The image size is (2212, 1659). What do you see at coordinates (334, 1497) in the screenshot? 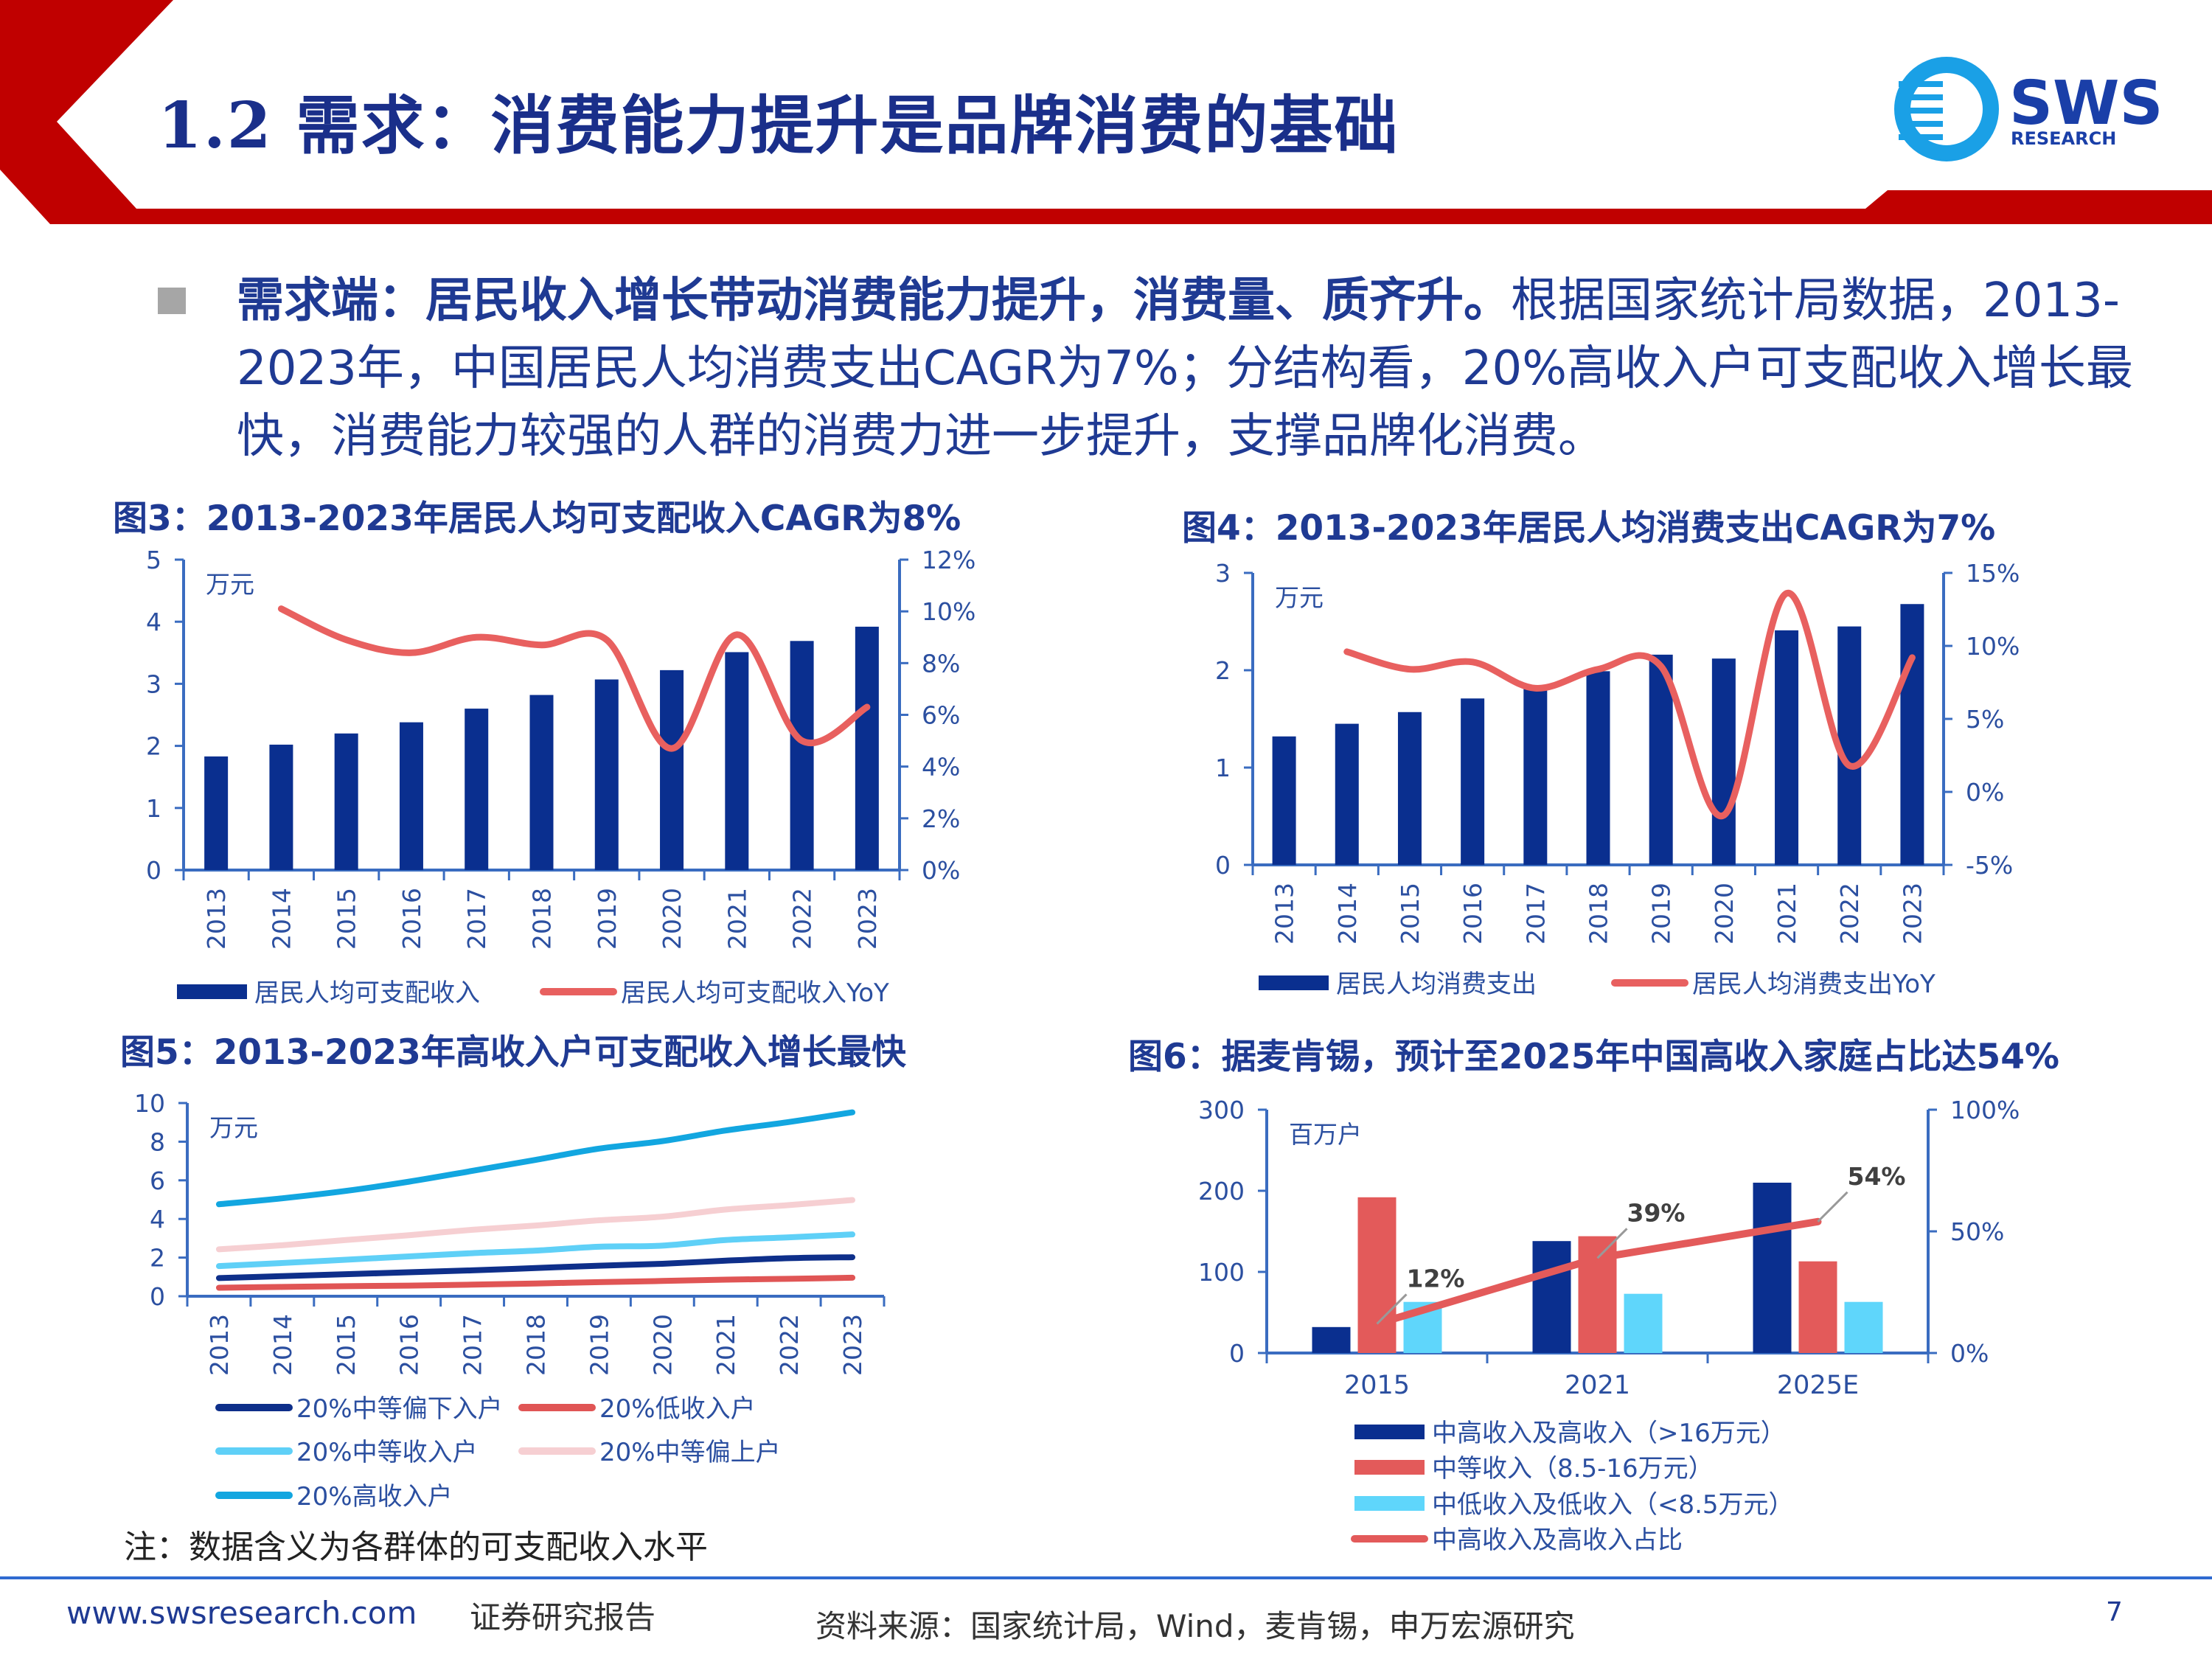
I see `fig5-legend-item: 20%高收入户` at bounding box center [334, 1497].